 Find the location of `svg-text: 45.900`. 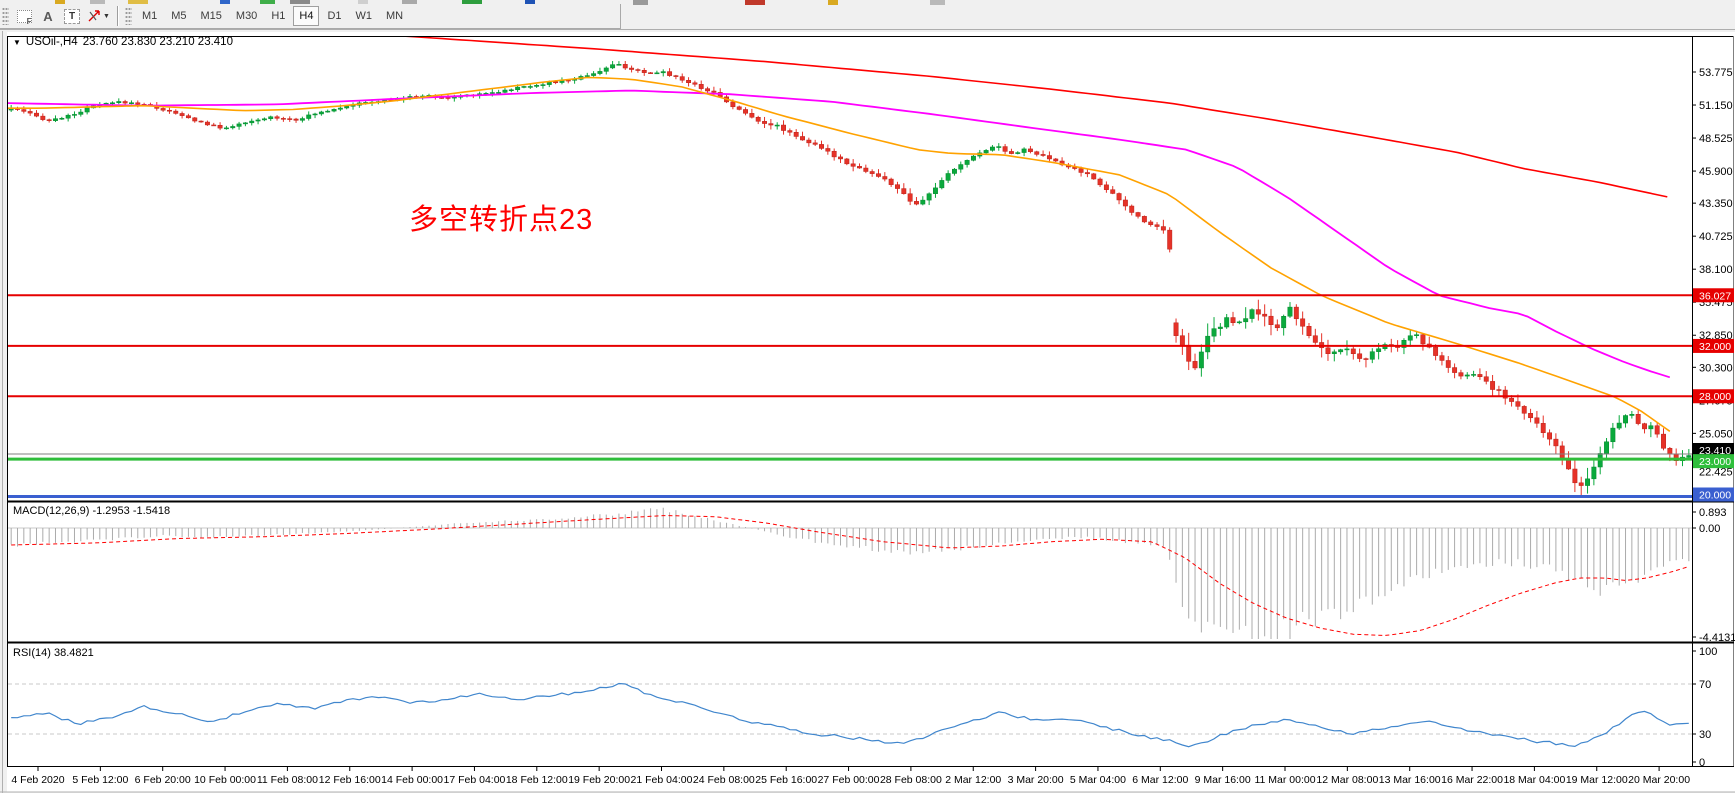

svg-text: 45.900 is located at coordinates (1716, 172).